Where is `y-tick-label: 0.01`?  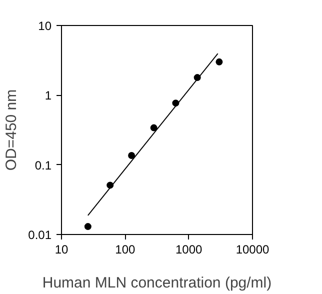
y-tick-label: 0.01 is located at coordinates (40, 235).